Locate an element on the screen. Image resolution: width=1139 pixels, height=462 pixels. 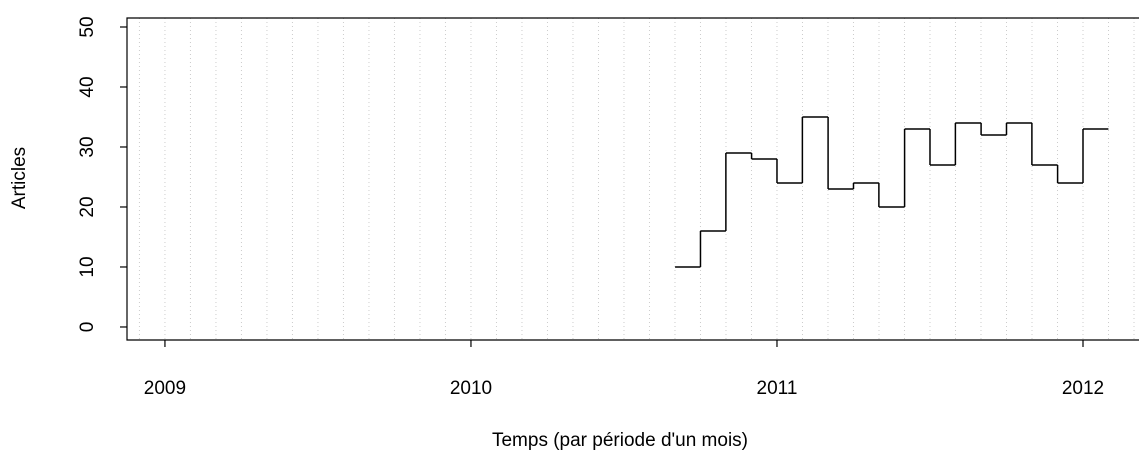
x-tick-label: 2011 is located at coordinates (777, 388).